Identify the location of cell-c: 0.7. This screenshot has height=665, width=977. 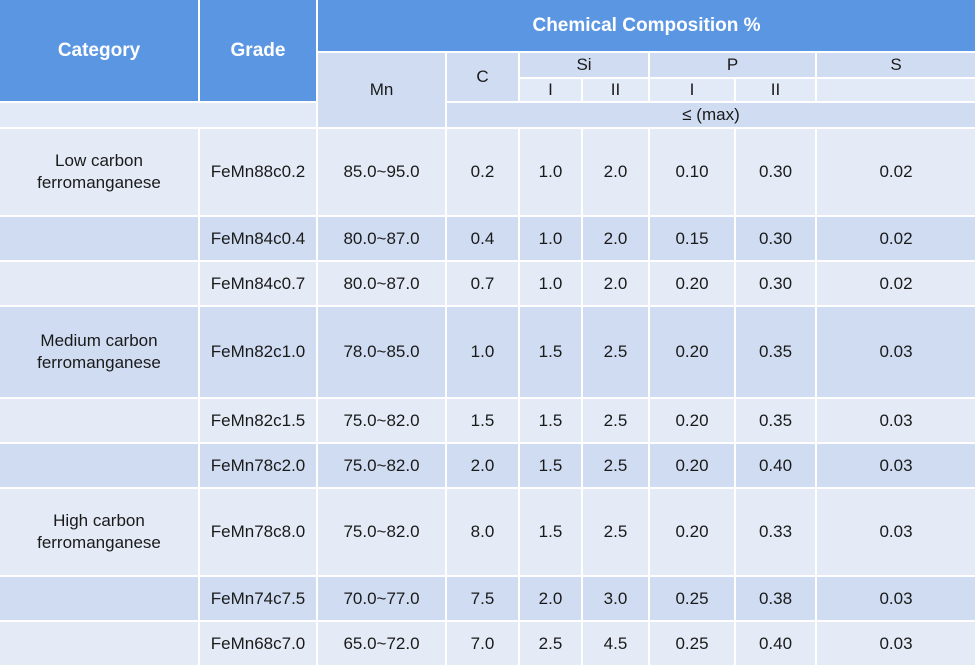
(483, 284).